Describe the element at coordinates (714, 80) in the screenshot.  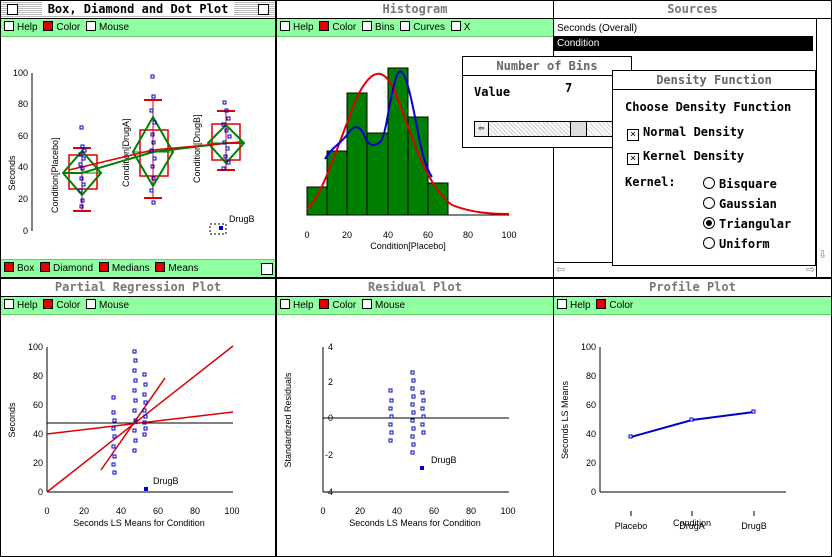
I see `dialog-title: Density Function` at that location.